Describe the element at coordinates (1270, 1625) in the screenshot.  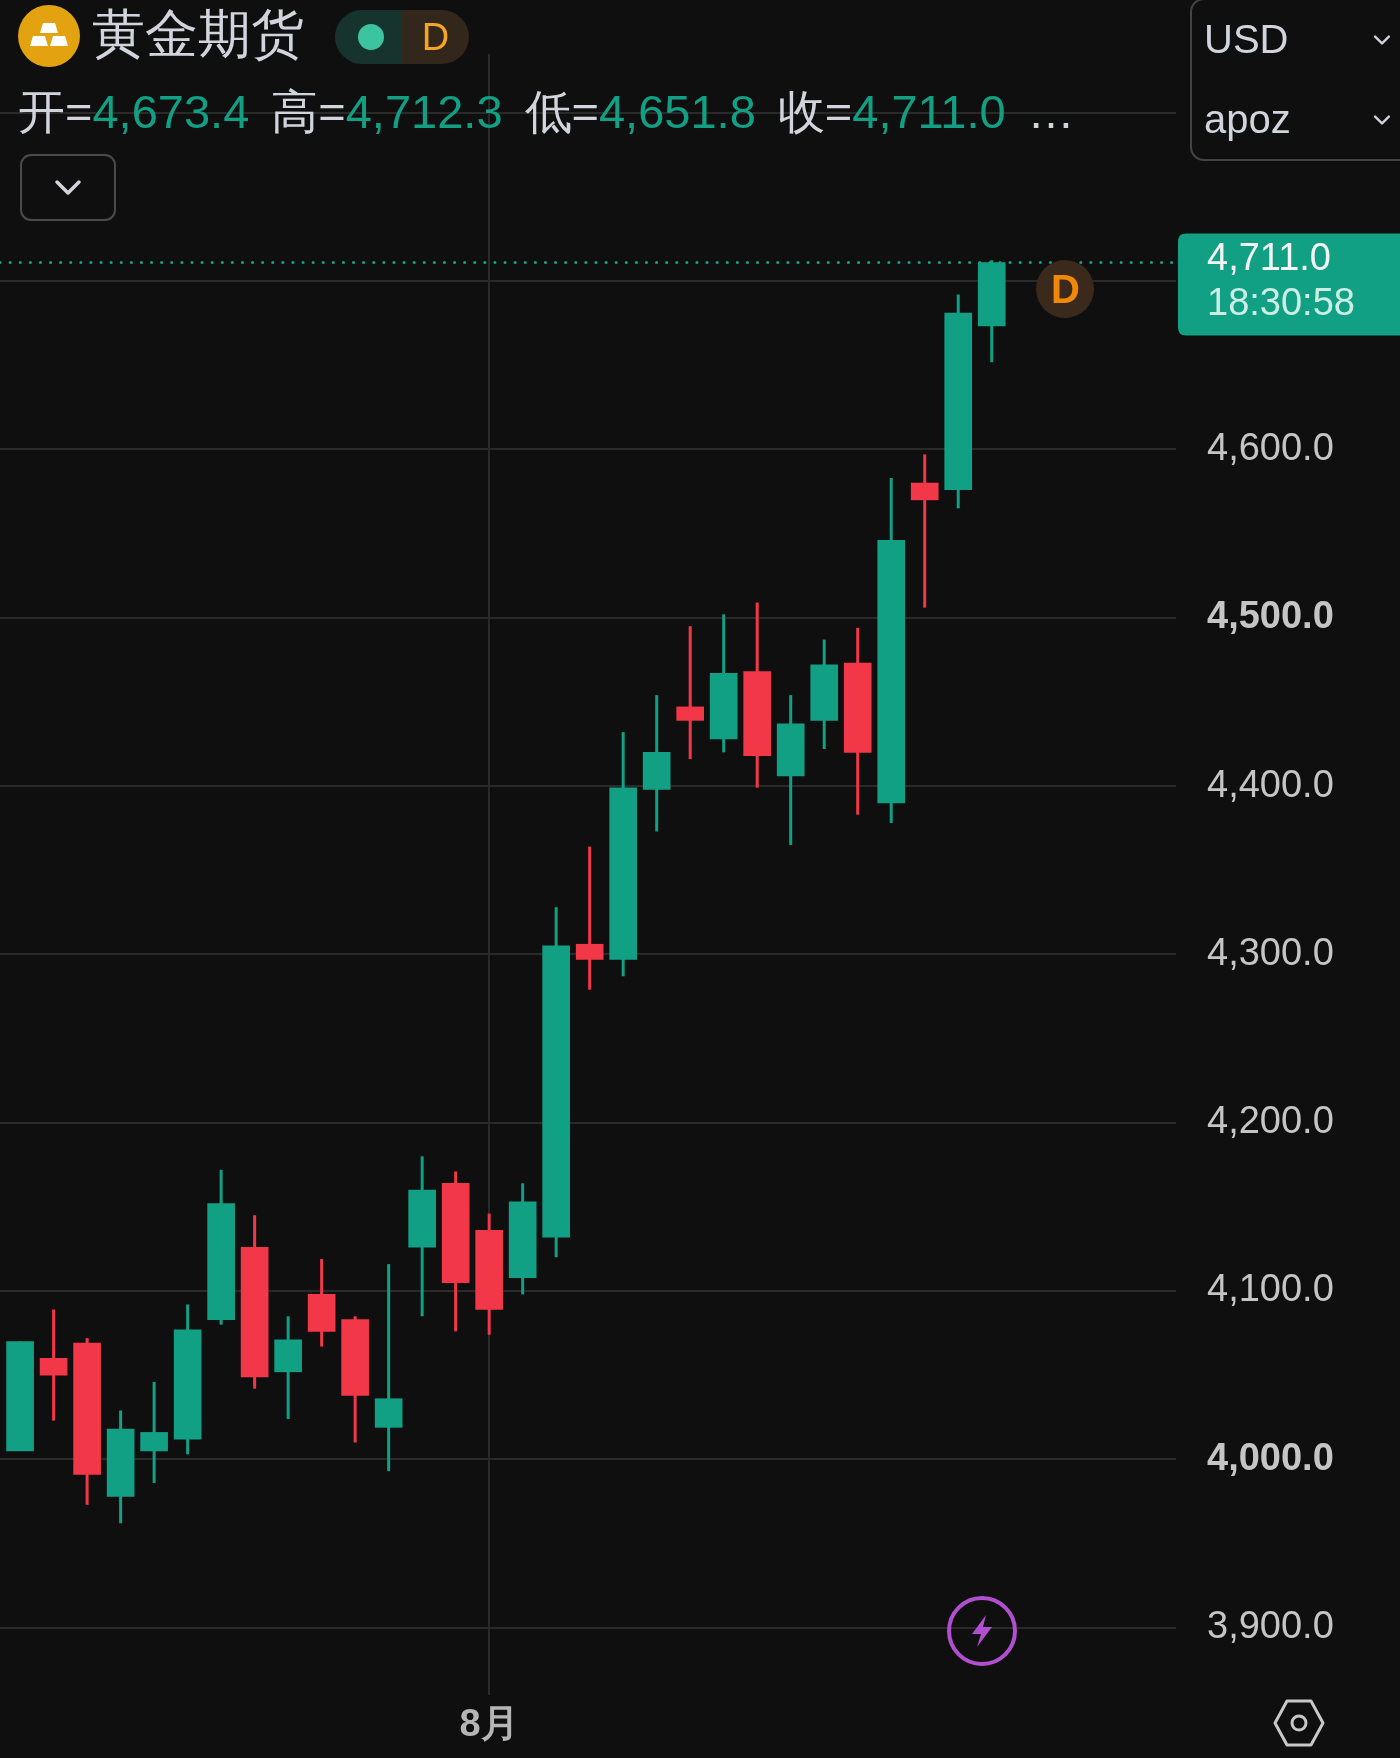
I see `y-tick-label: 3,900.0` at that location.